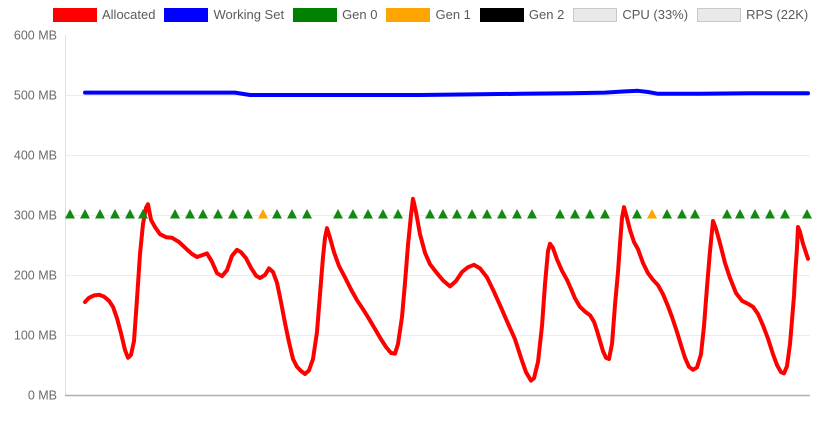 This screenshot has height=437, width=840. Describe the element at coordinates (546, 14) in the screenshot. I see `gen2-label: Gen 2` at that location.